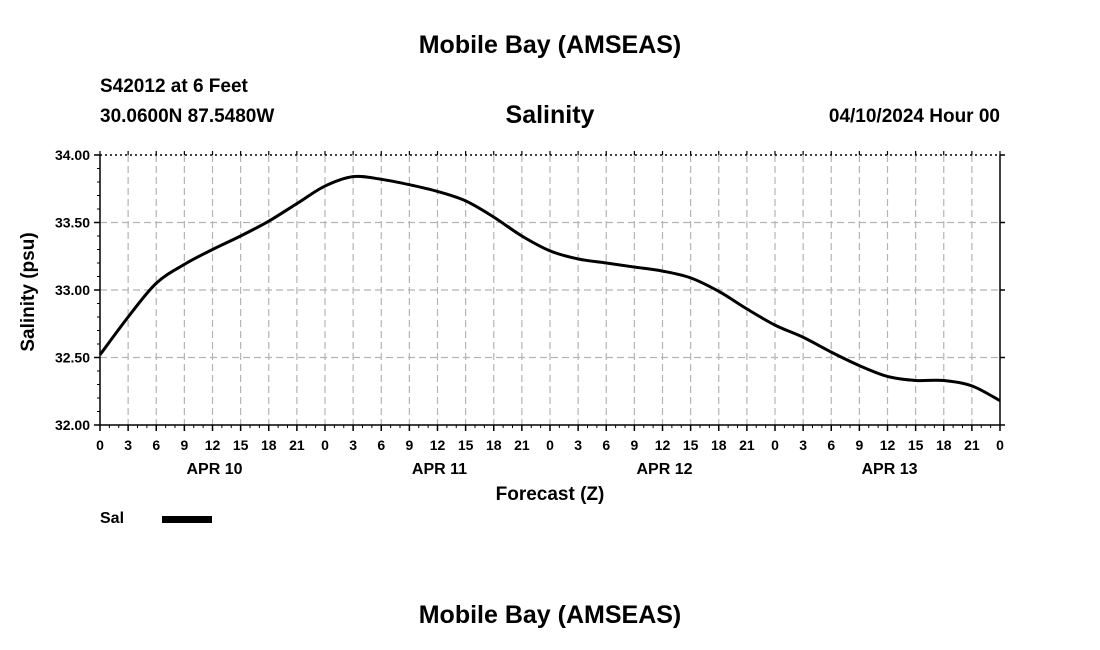 This screenshot has height=650, width=1100. Describe the element at coordinates (72, 425) in the screenshot. I see `y-tick-label: 32.00` at that location.